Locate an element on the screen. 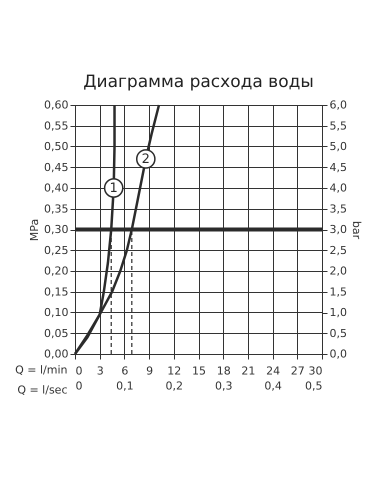  y-tick-label: 0,00 is located at coordinates (56, 354).